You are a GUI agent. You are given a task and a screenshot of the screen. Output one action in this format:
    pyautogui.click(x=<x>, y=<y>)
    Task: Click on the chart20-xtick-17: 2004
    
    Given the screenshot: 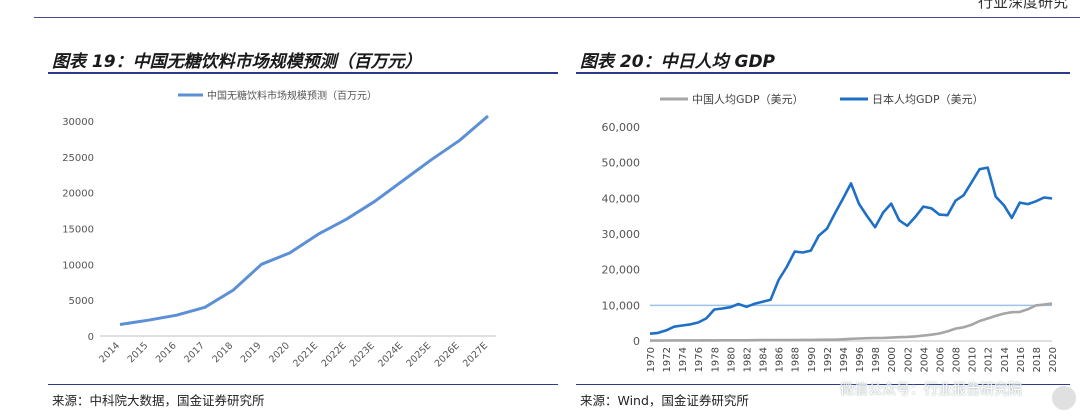 What is the action you would take?
    pyautogui.click(x=924, y=359)
    